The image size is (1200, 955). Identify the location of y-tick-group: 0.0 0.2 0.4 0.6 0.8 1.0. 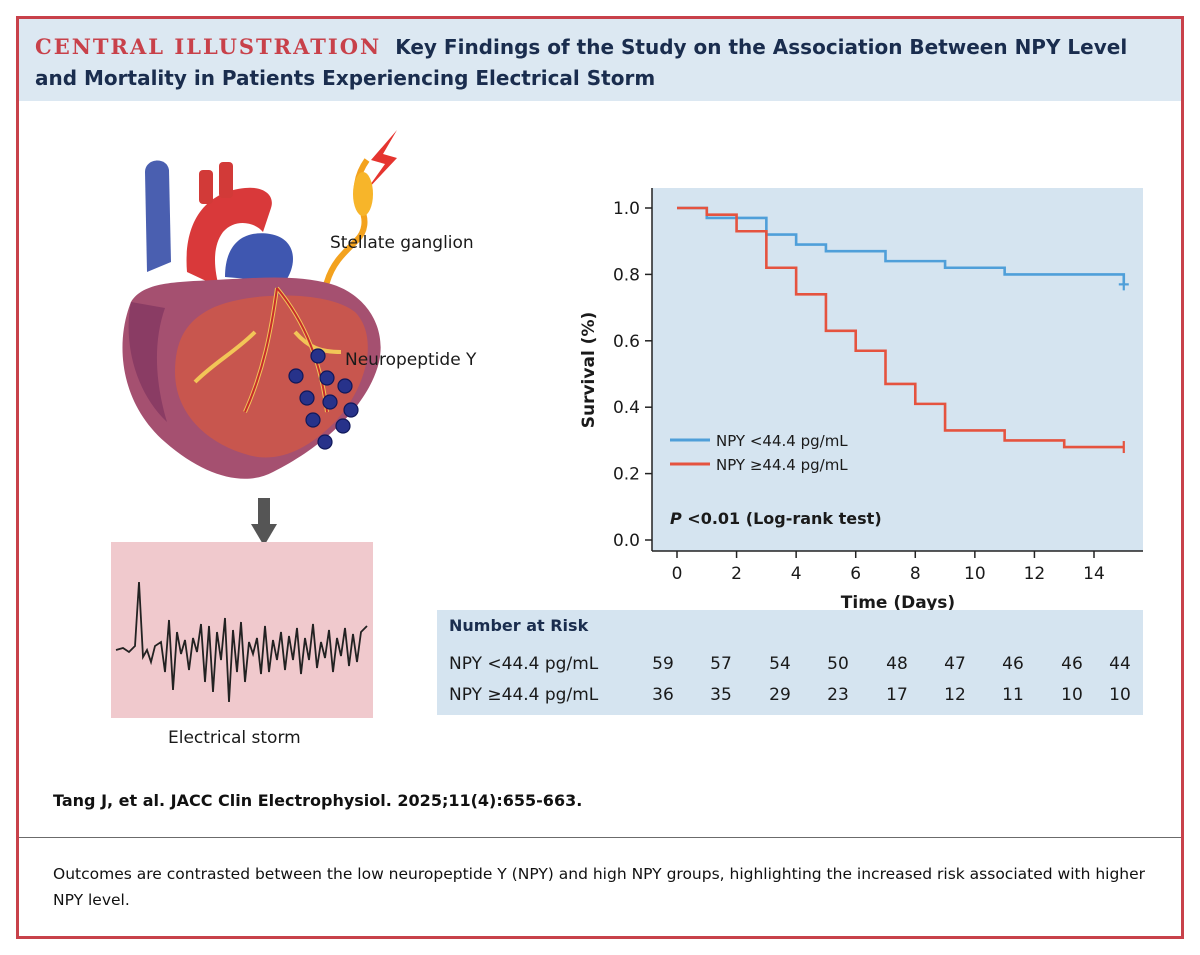
(632, 375).